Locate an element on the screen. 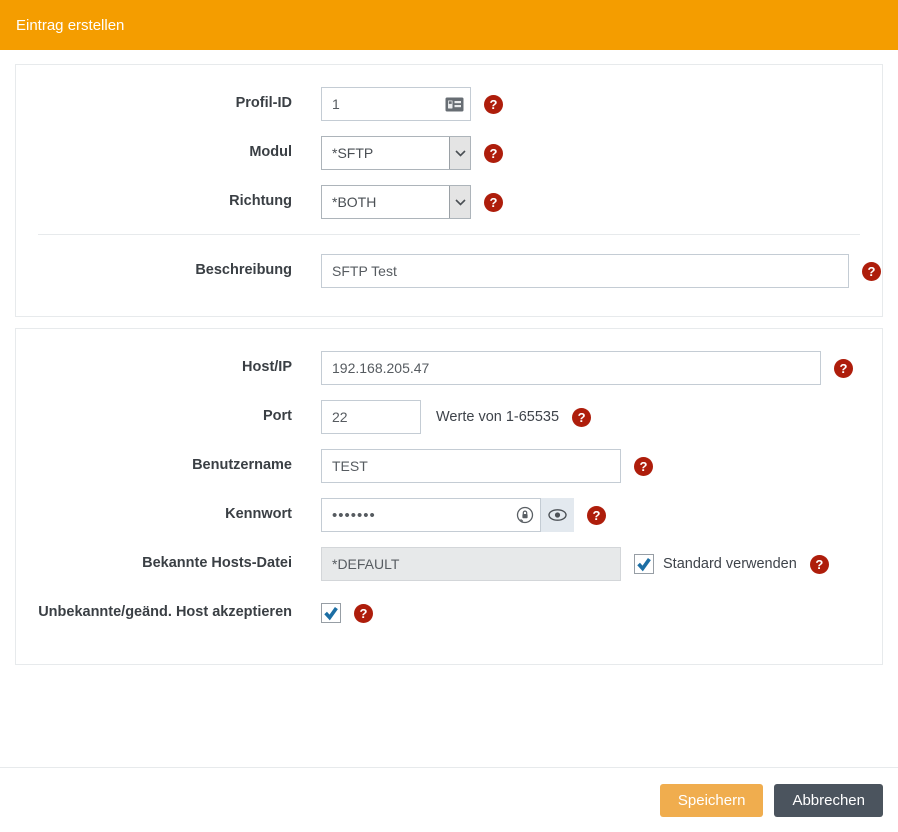 The width and height of the screenshot is (898, 832). richtung-label: Richtung is located at coordinates (260, 201).